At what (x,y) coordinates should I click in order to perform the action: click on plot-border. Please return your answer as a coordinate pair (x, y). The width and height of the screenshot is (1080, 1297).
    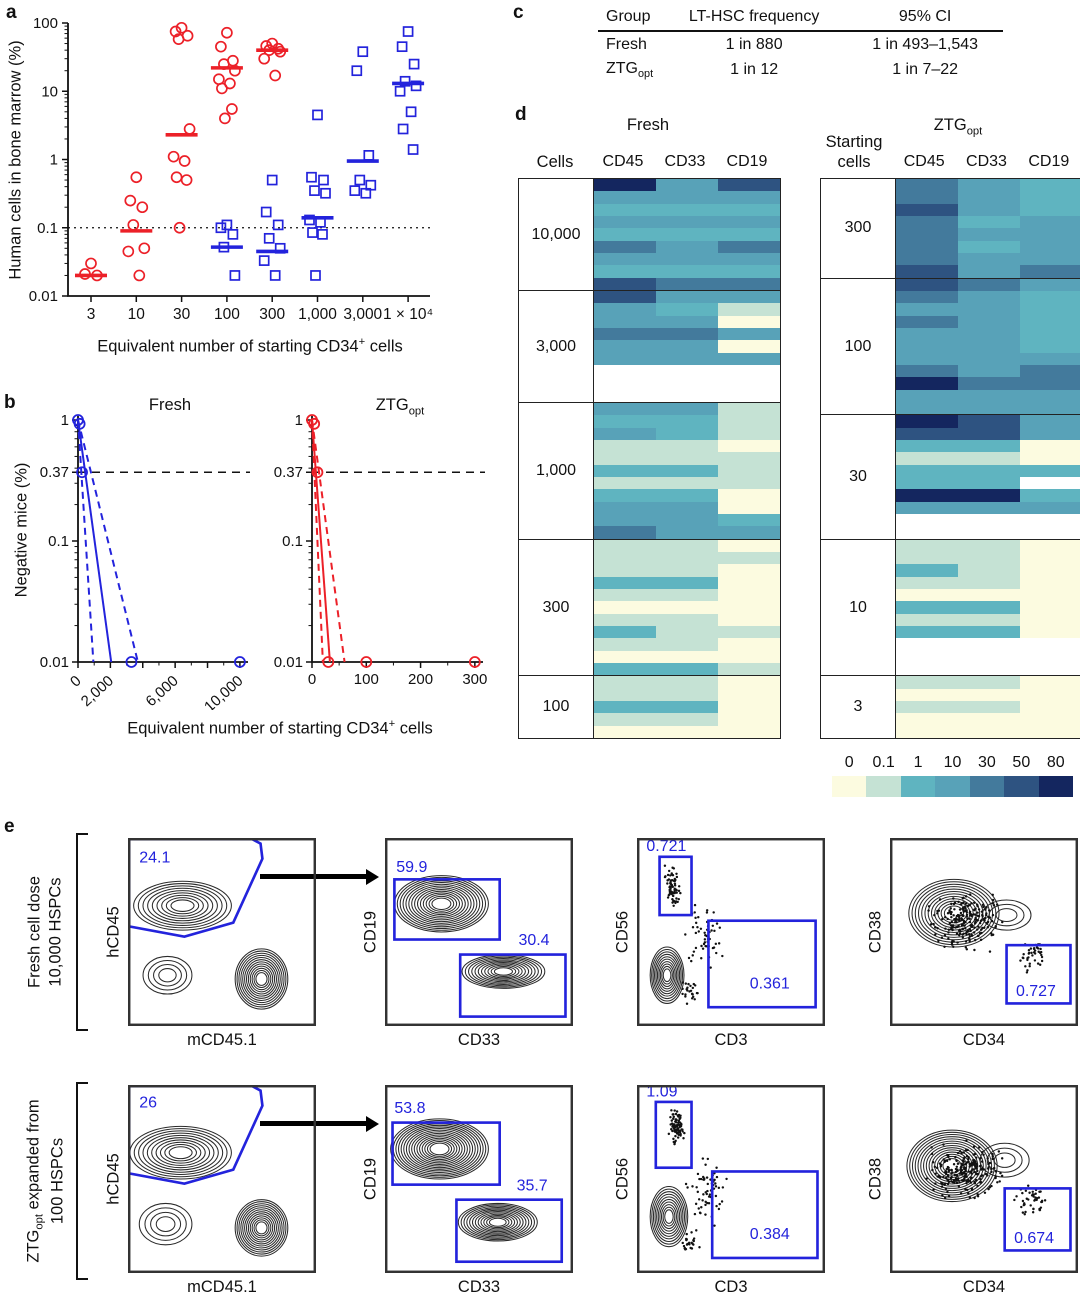
    Looking at the image, I should click on (222, 1179).